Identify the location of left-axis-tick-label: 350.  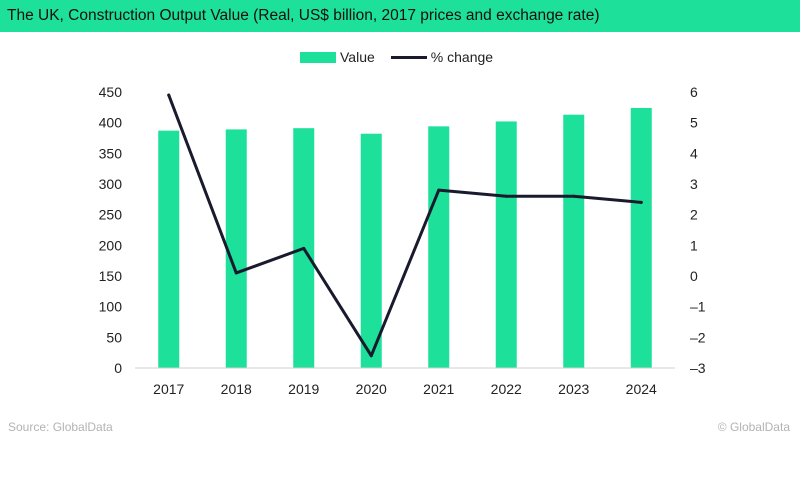
(111, 153).